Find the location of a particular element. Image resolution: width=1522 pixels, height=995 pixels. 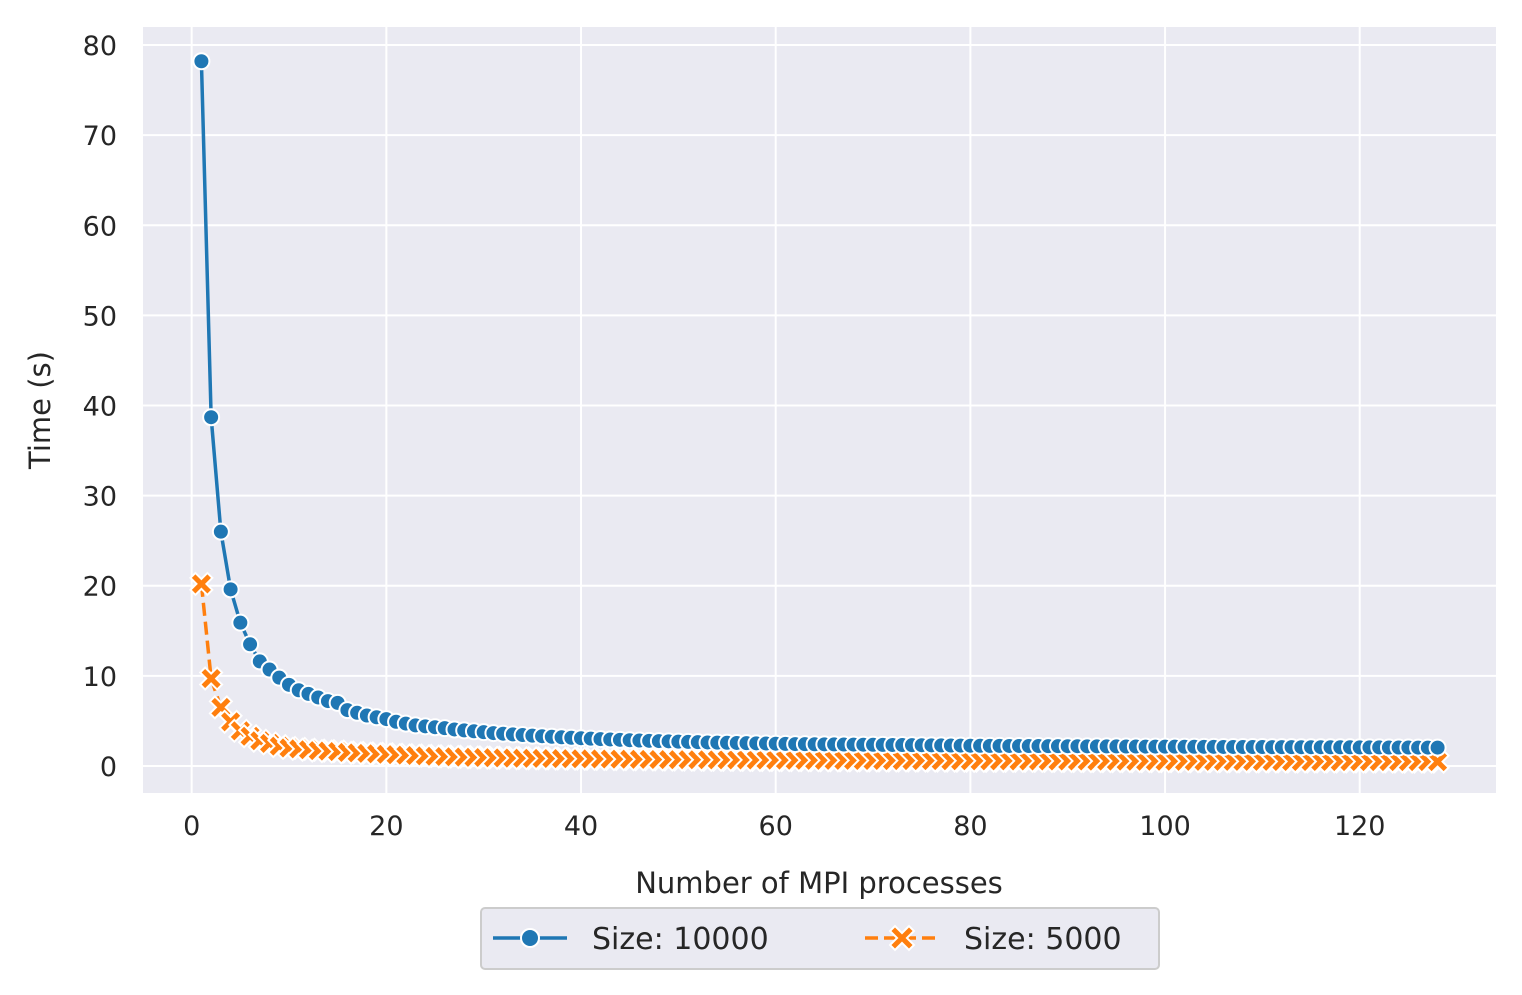

legend-item: Size: 5000 is located at coordinates (993, 939).